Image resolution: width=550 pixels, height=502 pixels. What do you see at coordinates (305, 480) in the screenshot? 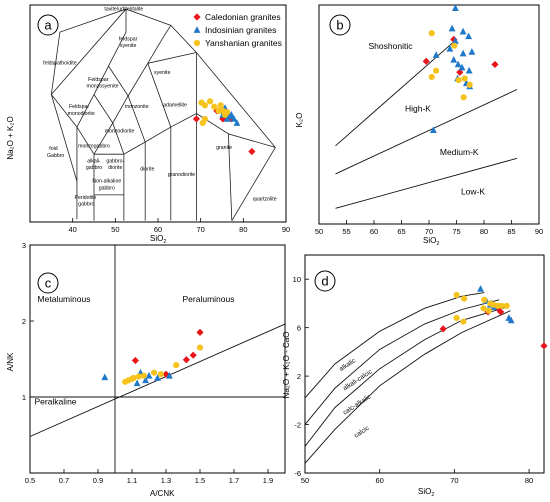
I see `x-tick-label: 50` at bounding box center [305, 480].